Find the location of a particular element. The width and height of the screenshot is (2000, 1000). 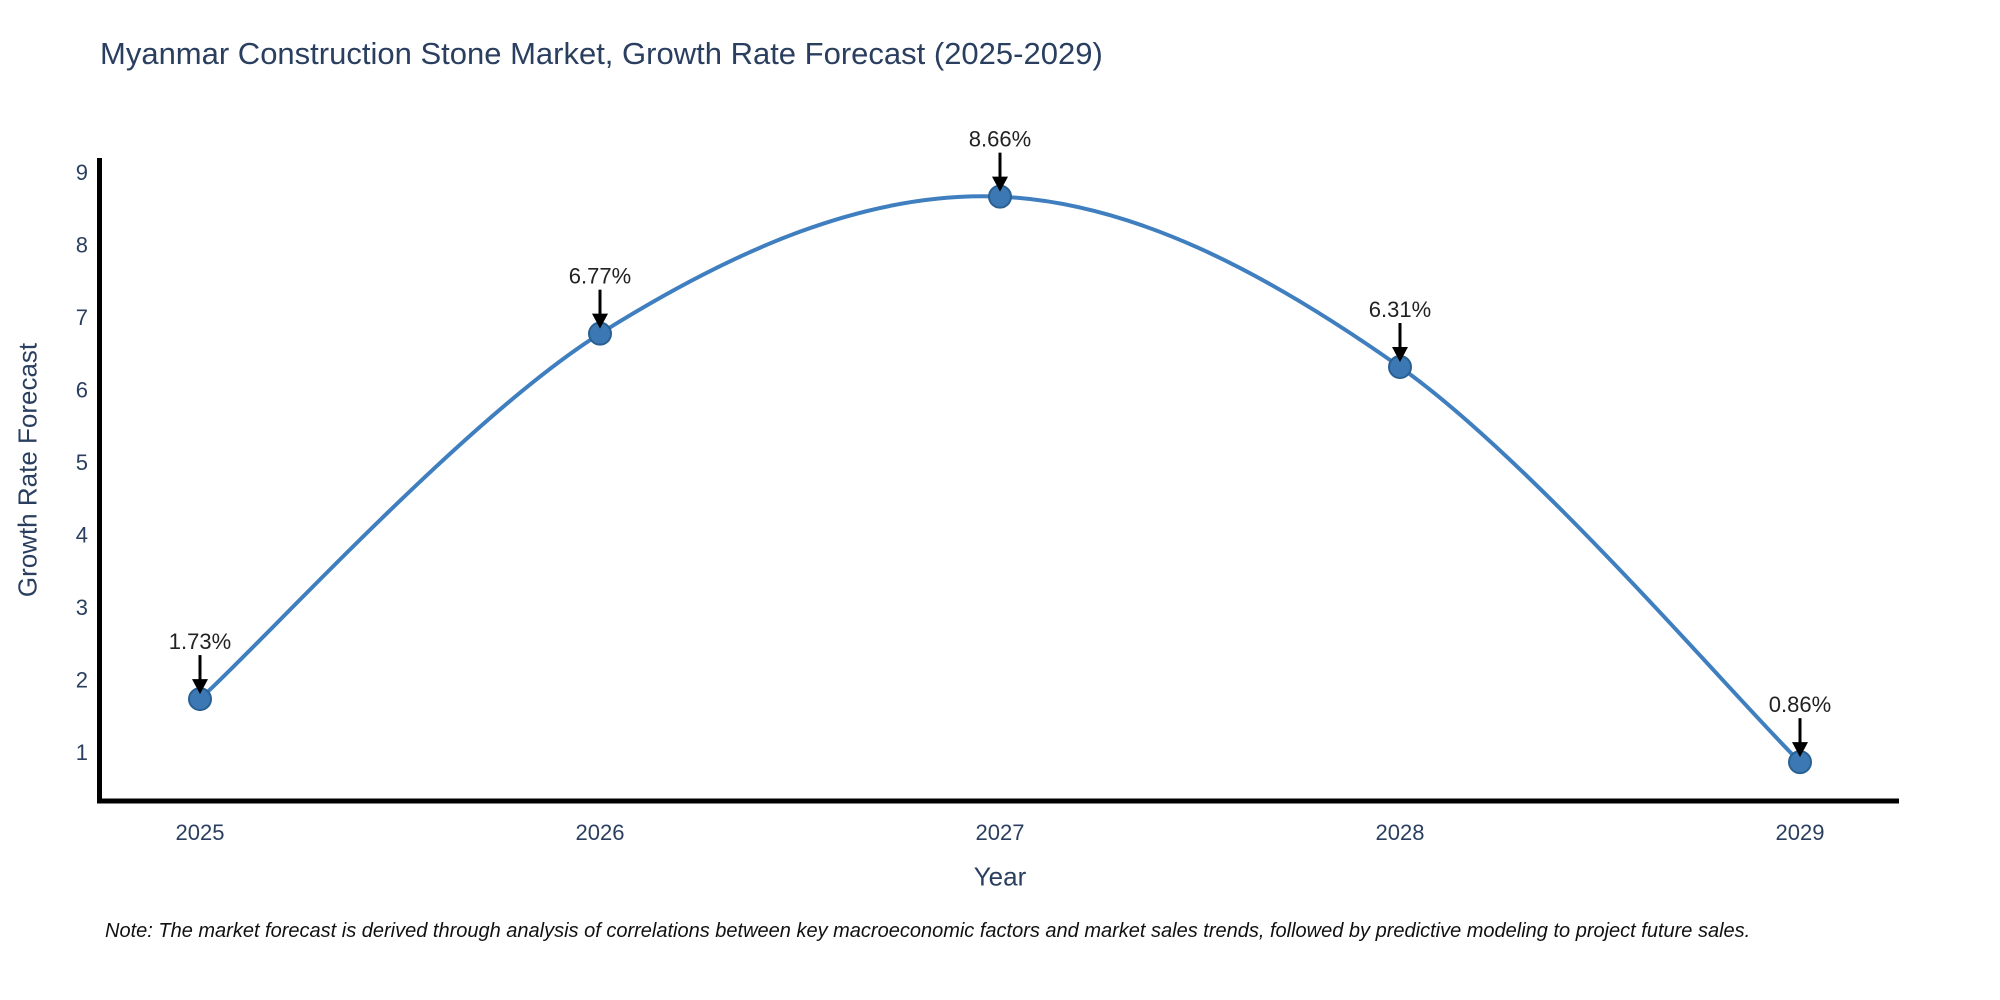

x-tick-label-2029: 2029 is located at coordinates (1800, 832).